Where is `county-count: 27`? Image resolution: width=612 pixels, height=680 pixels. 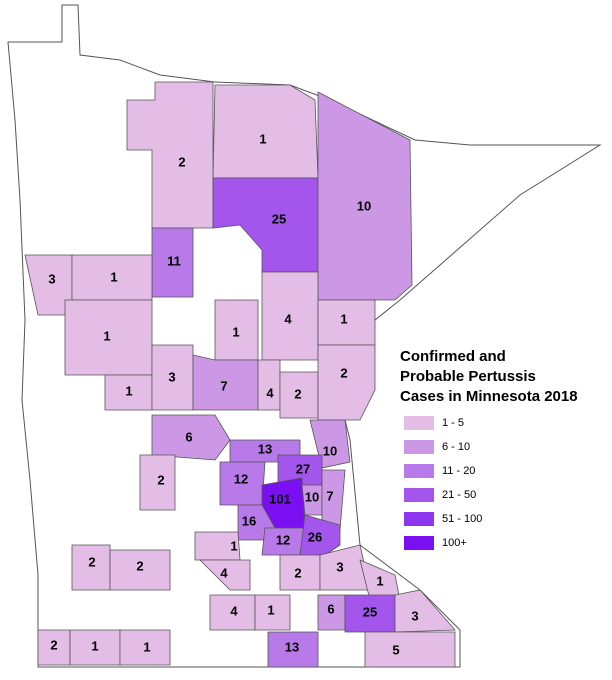 county-count: 27 is located at coordinates (303, 468).